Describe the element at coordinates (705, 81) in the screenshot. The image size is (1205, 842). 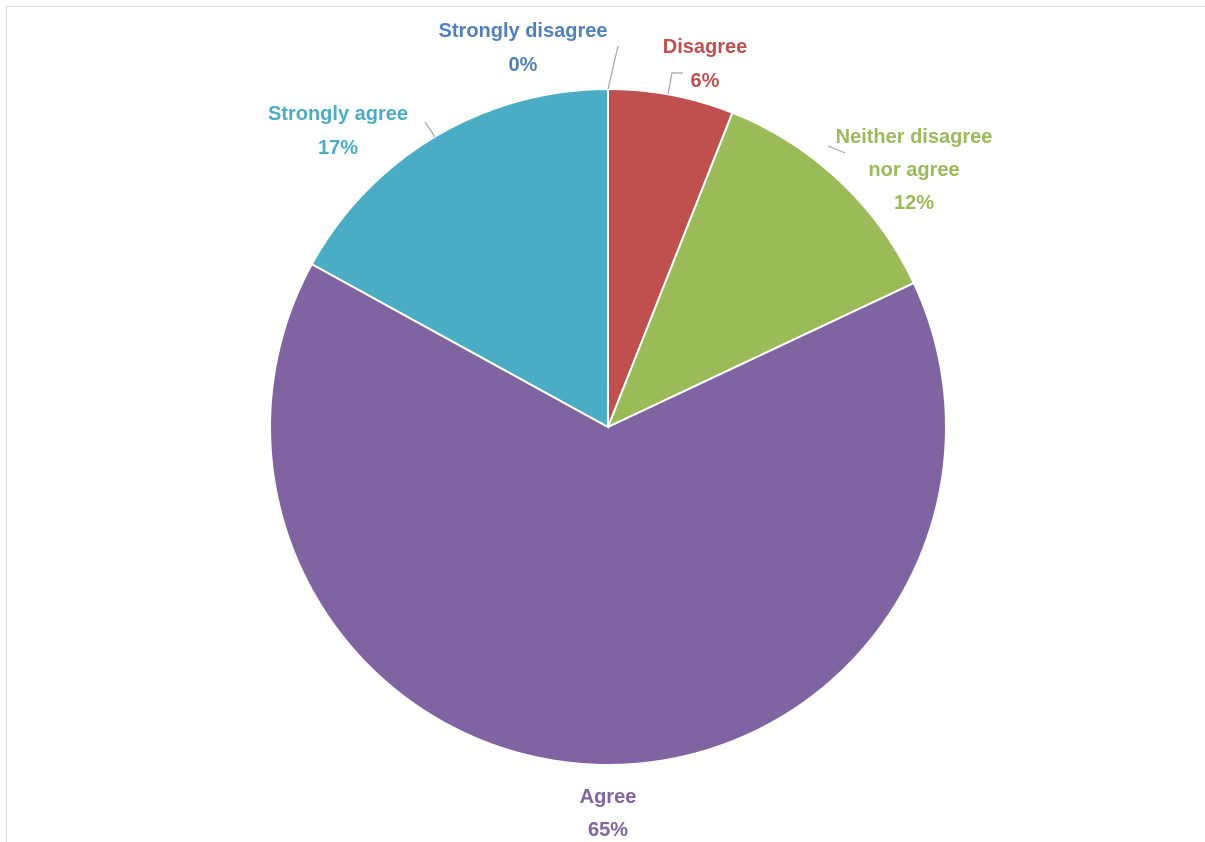
I see `label-disagree-pct: 6%` at that location.